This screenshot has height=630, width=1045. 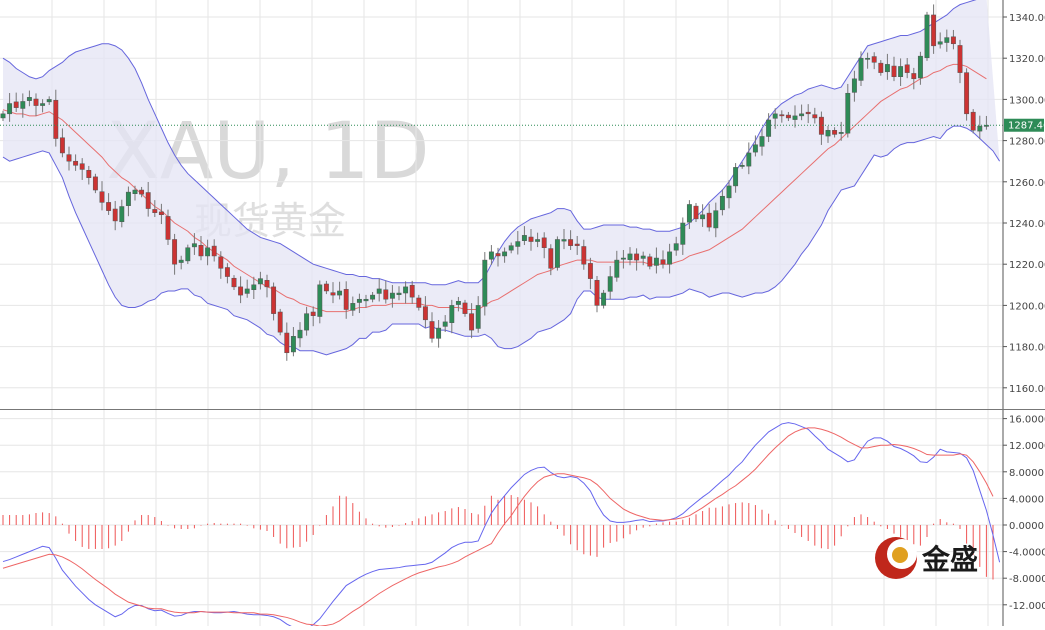 What do you see at coordinates (498, 537) in the screenshot?
I see `macd-histogram` at bounding box center [498, 537].